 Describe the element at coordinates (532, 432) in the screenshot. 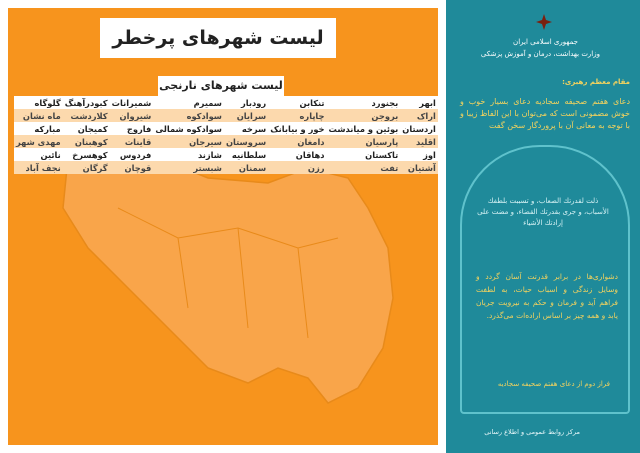

I see `footer: مرکز روابط عمومی و اطلاع رسانی` at that location.